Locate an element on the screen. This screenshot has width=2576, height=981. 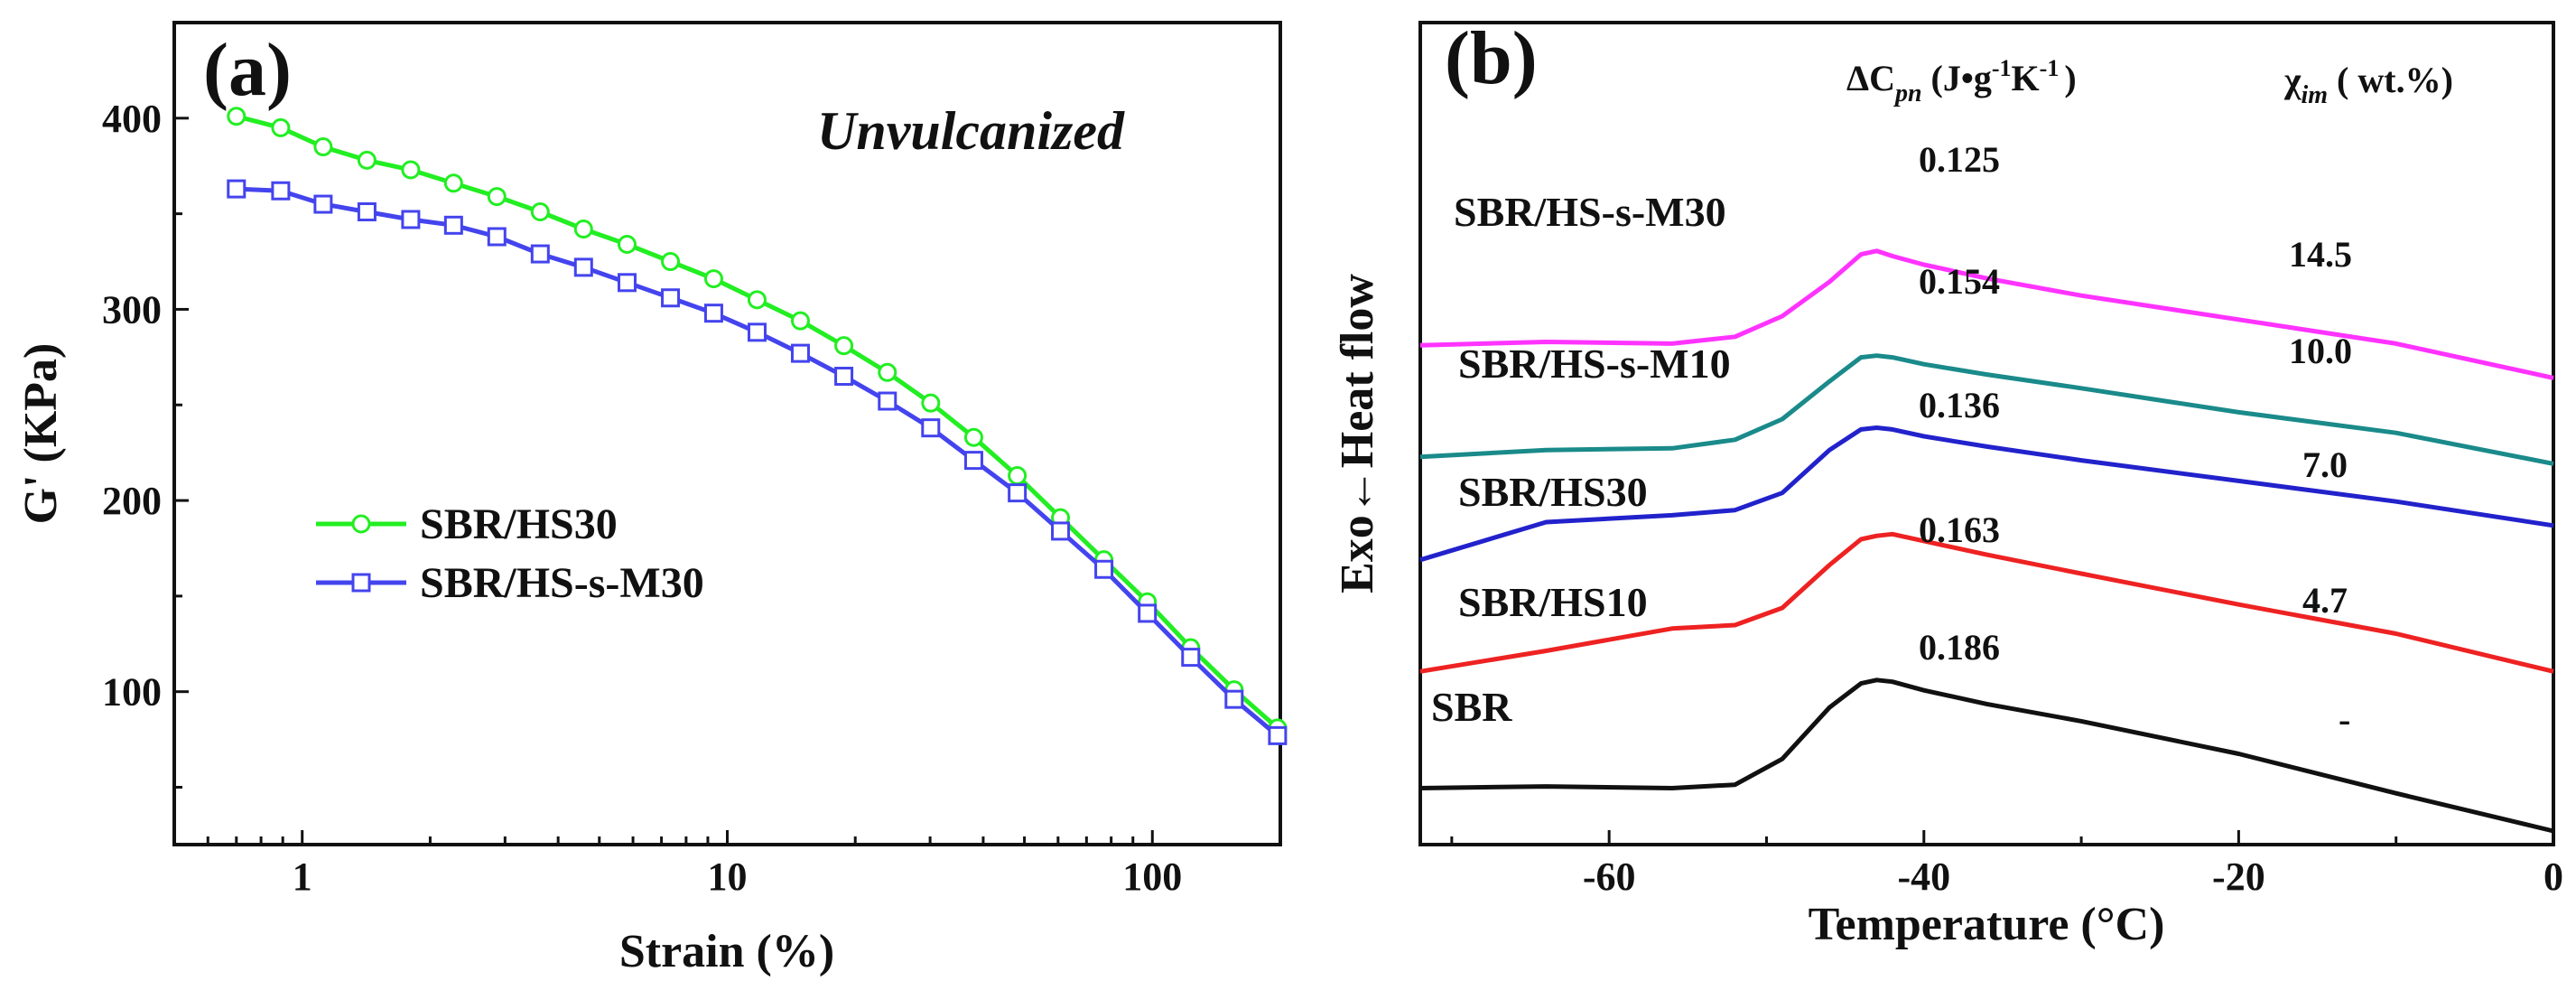
legend-marker-sbr-hs-s-m30 is located at coordinates (361, 583).